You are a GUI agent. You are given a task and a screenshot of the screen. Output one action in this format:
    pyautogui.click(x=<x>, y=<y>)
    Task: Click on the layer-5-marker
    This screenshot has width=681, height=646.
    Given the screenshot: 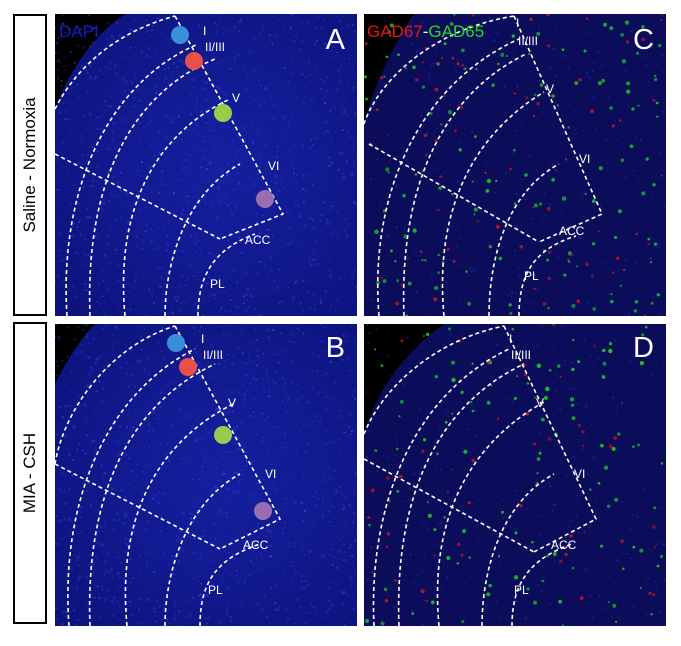 What is the action you would take?
    pyautogui.click(x=223, y=113)
    